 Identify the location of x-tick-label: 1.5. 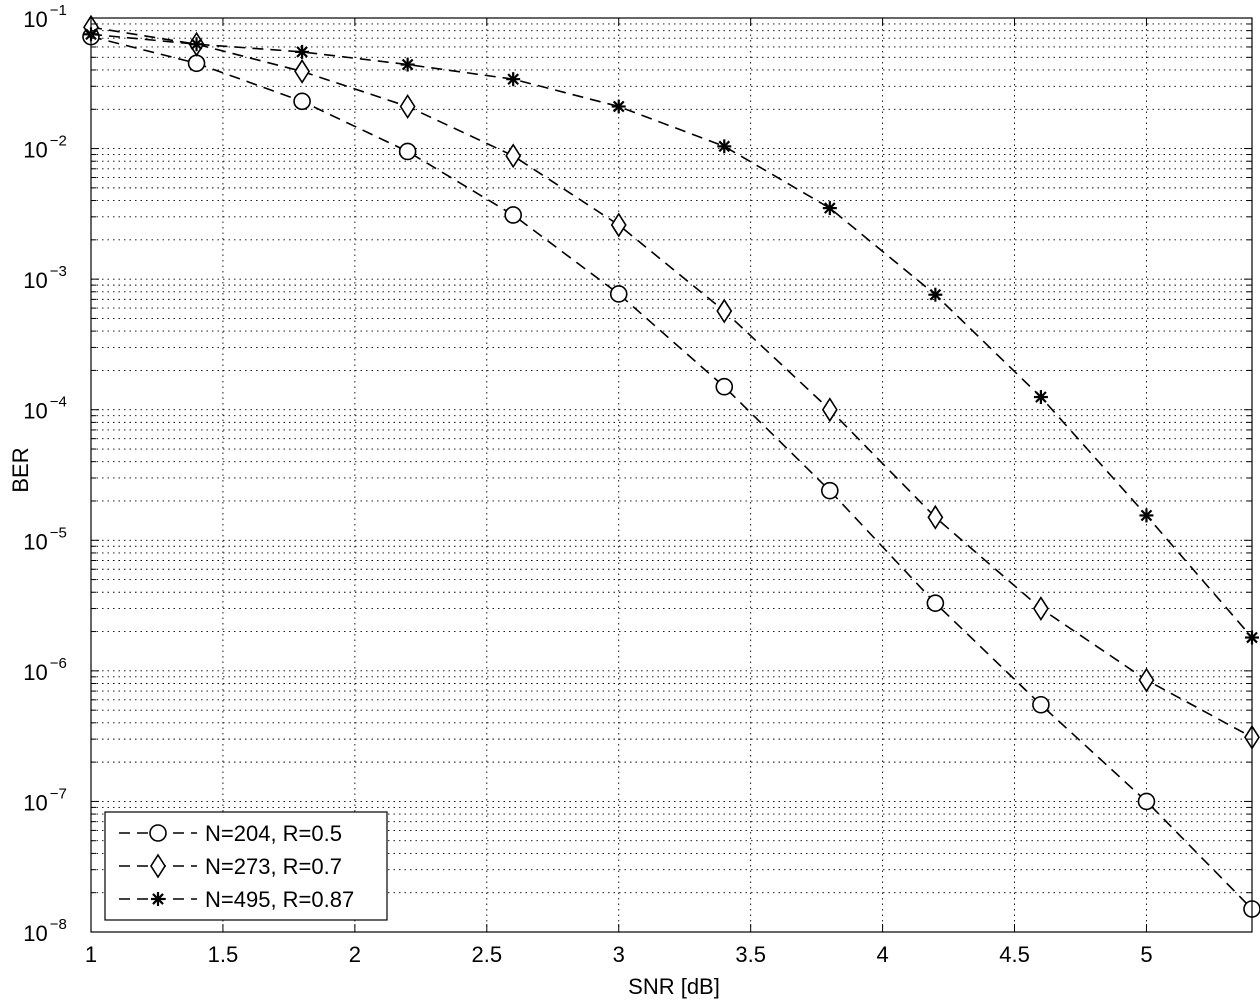
(223, 954).